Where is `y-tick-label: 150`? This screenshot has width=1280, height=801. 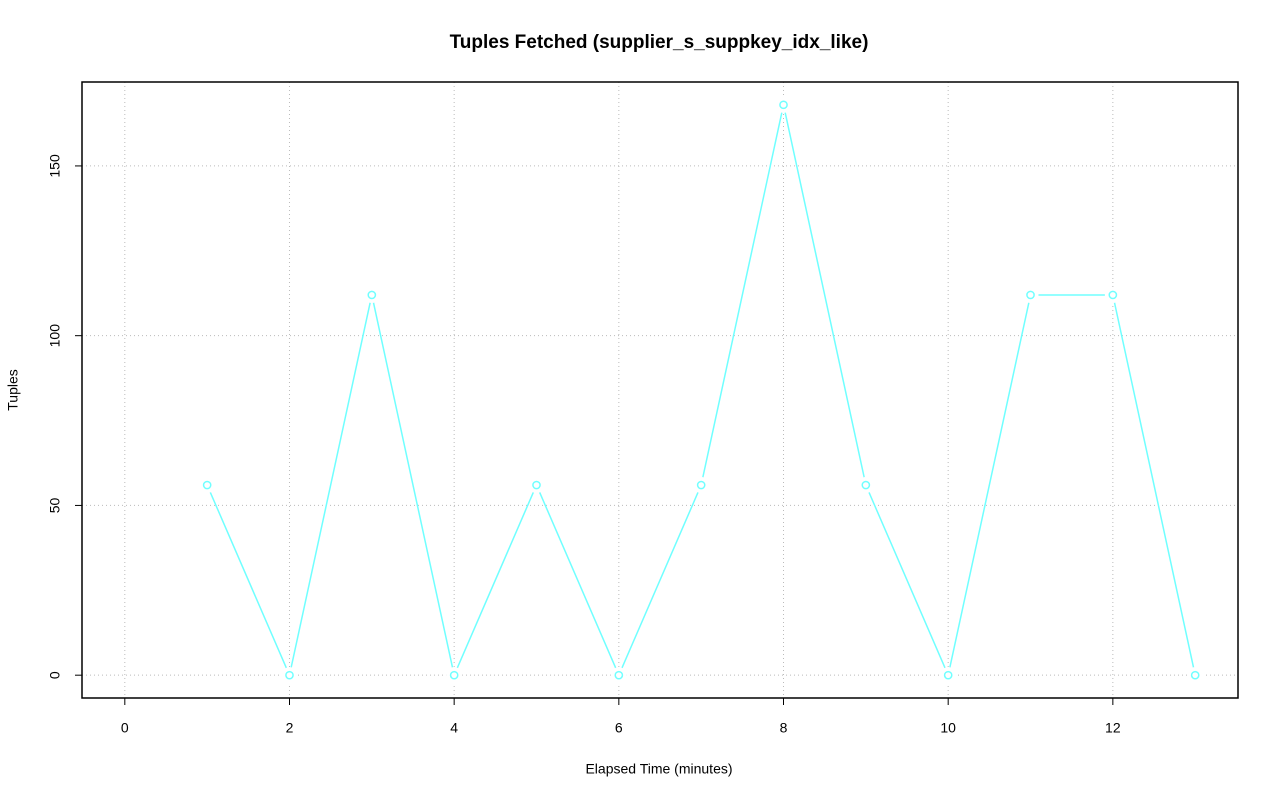
y-tick-label: 150 is located at coordinates (55, 166).